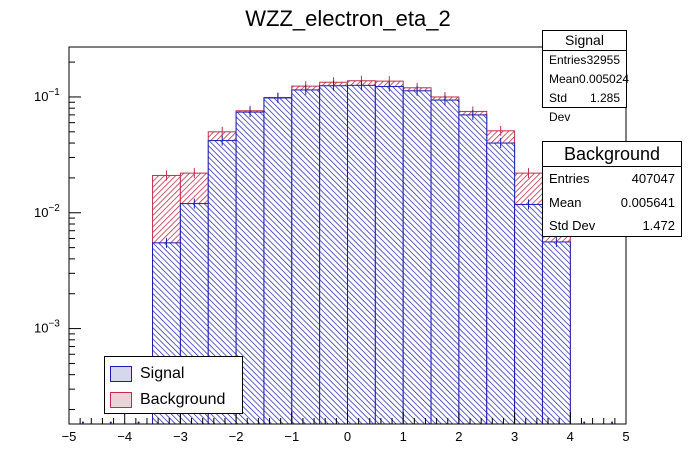  I want to click on x-tick-label: −1, so click(291, 436).